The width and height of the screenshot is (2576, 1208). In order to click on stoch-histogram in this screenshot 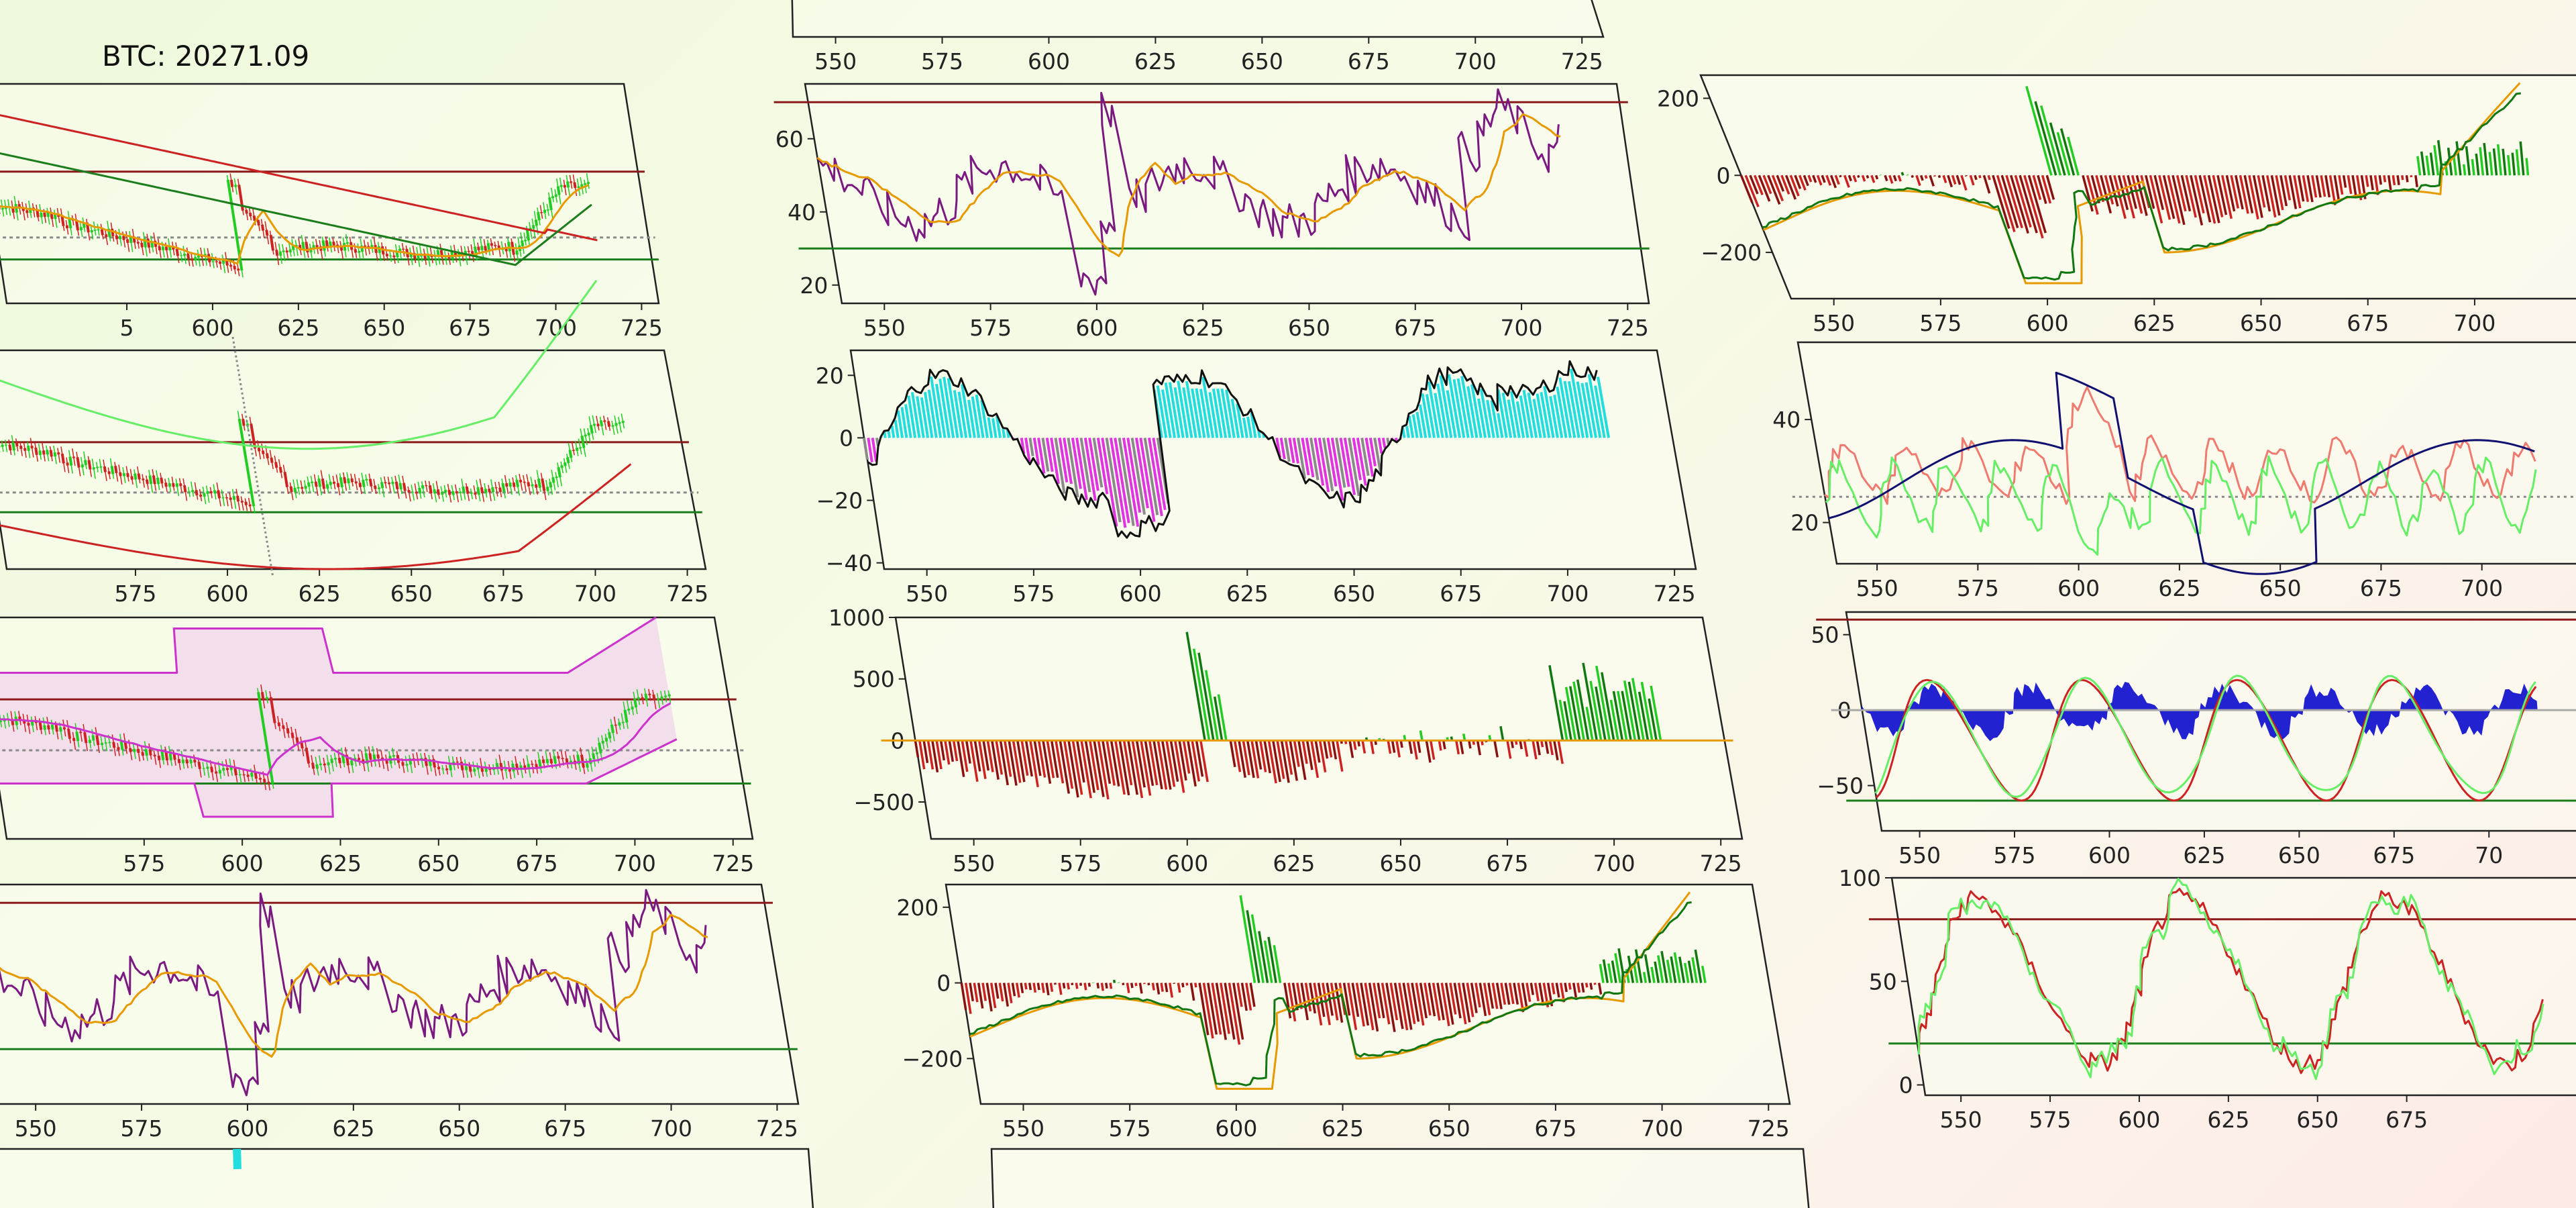, I will do `click(2199, 712)`.